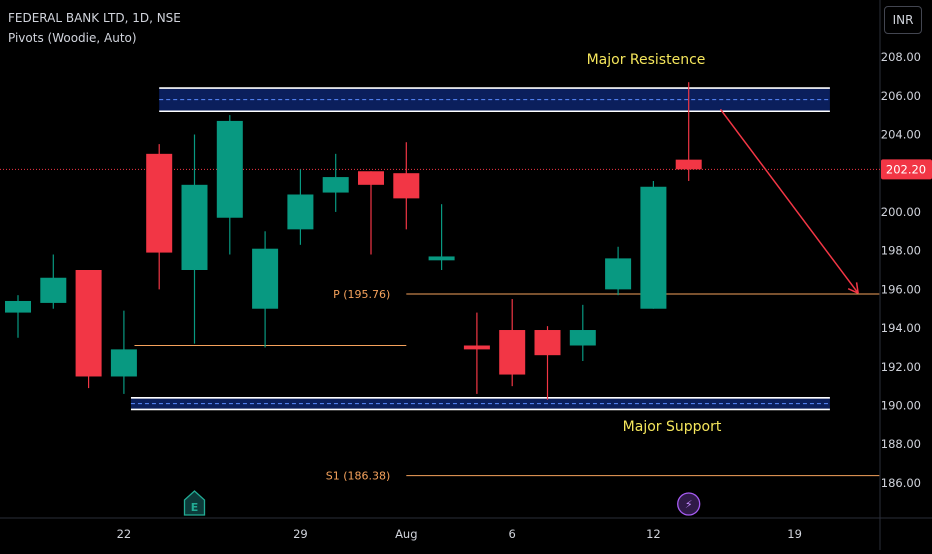  What do you see at coordinates (901, 251) in the screenshot?
I see `y-tick-label: 198.00` at bounding box center [901, 251].